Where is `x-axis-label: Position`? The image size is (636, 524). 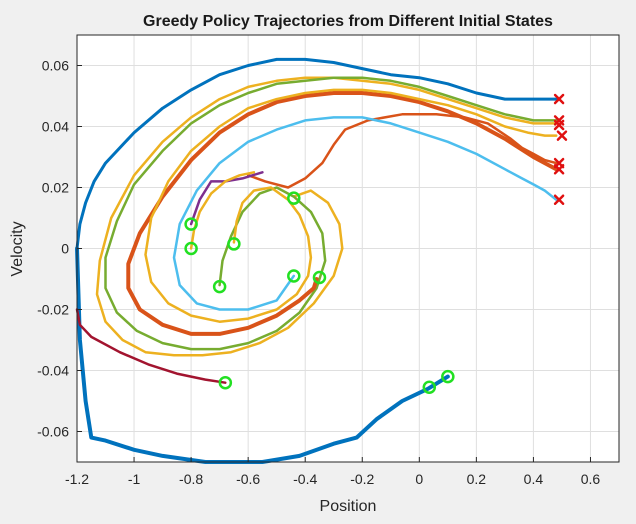 x-axis-label: Position is located at coordinates (348, 506).